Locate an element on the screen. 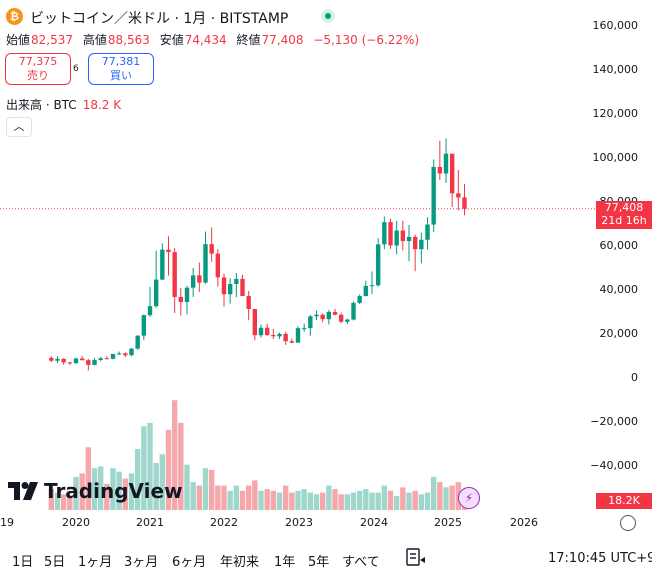  volume-tag: 18.2K is located at coordinates (624, 501).